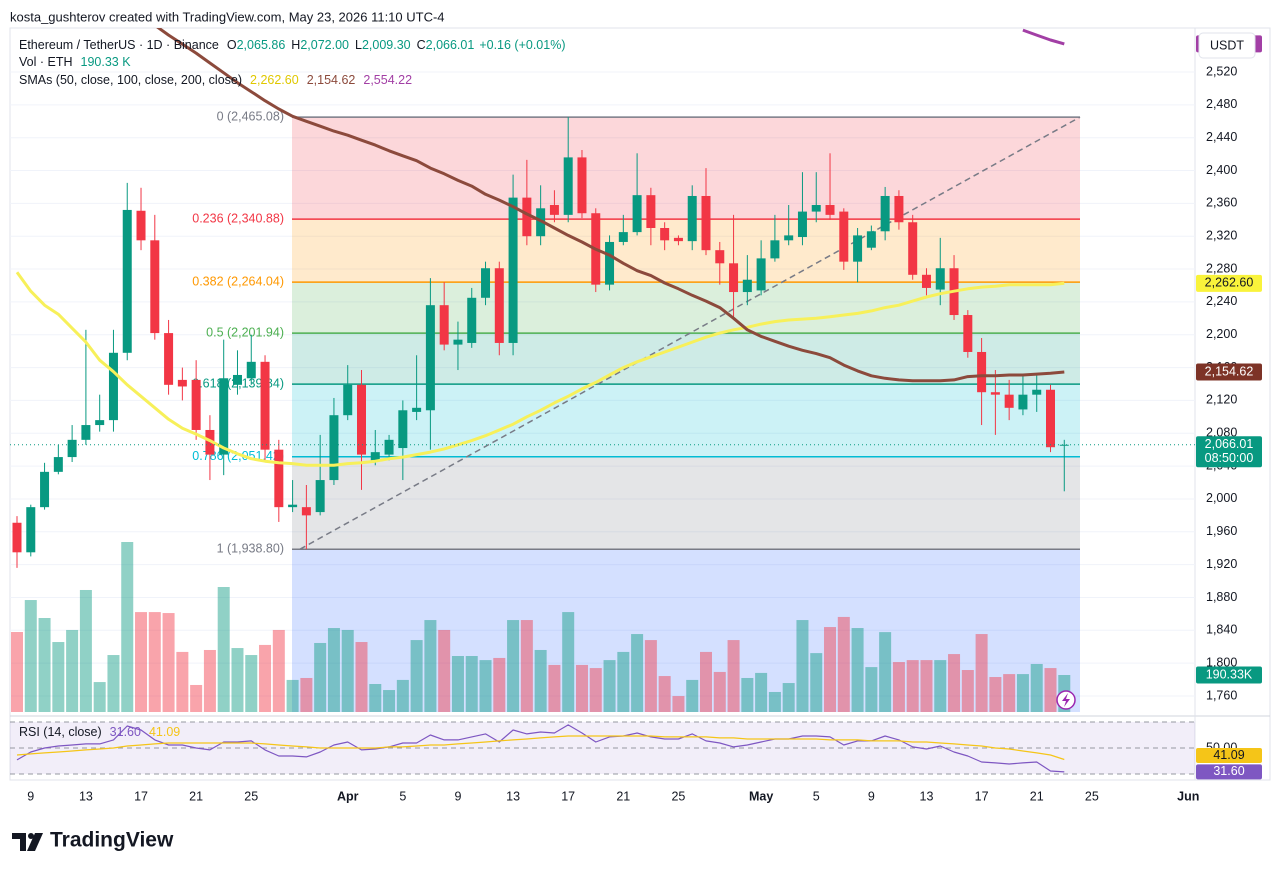 This screenshot has height=872, width=1280. Describe the element at coordinates (1229, 444) in the screenshot. I see `current-price-label: 2,066.01` at that location.